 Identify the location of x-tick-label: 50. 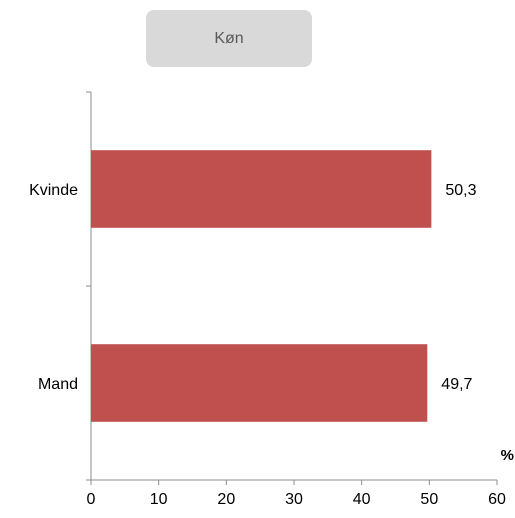
(429, 499).